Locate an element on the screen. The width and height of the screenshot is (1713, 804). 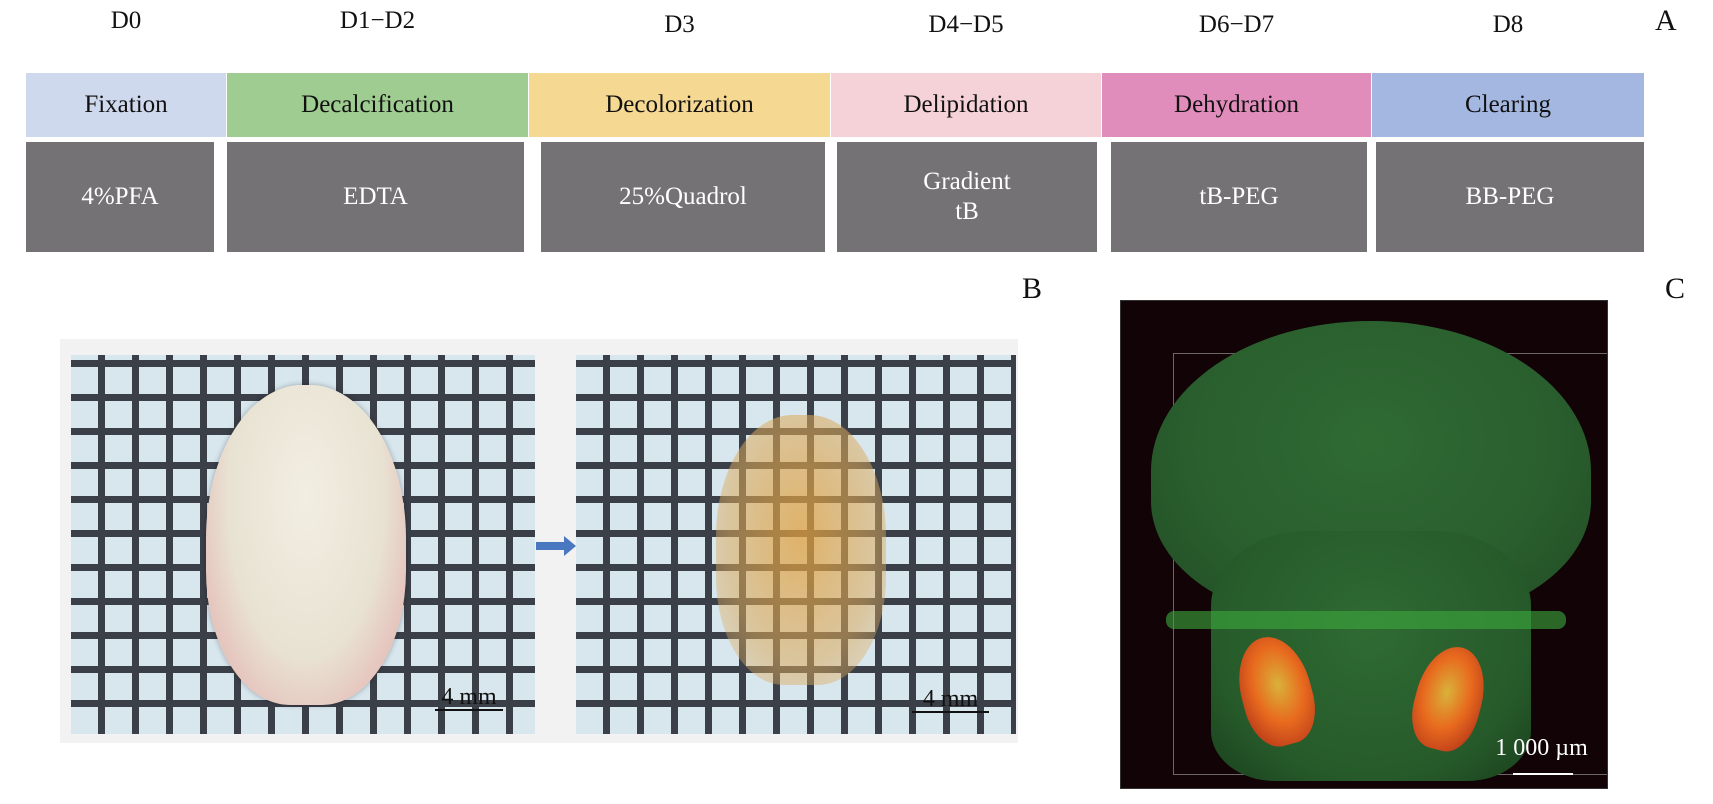
day-label: D6−D7 is located at coordinates (1236, 24).